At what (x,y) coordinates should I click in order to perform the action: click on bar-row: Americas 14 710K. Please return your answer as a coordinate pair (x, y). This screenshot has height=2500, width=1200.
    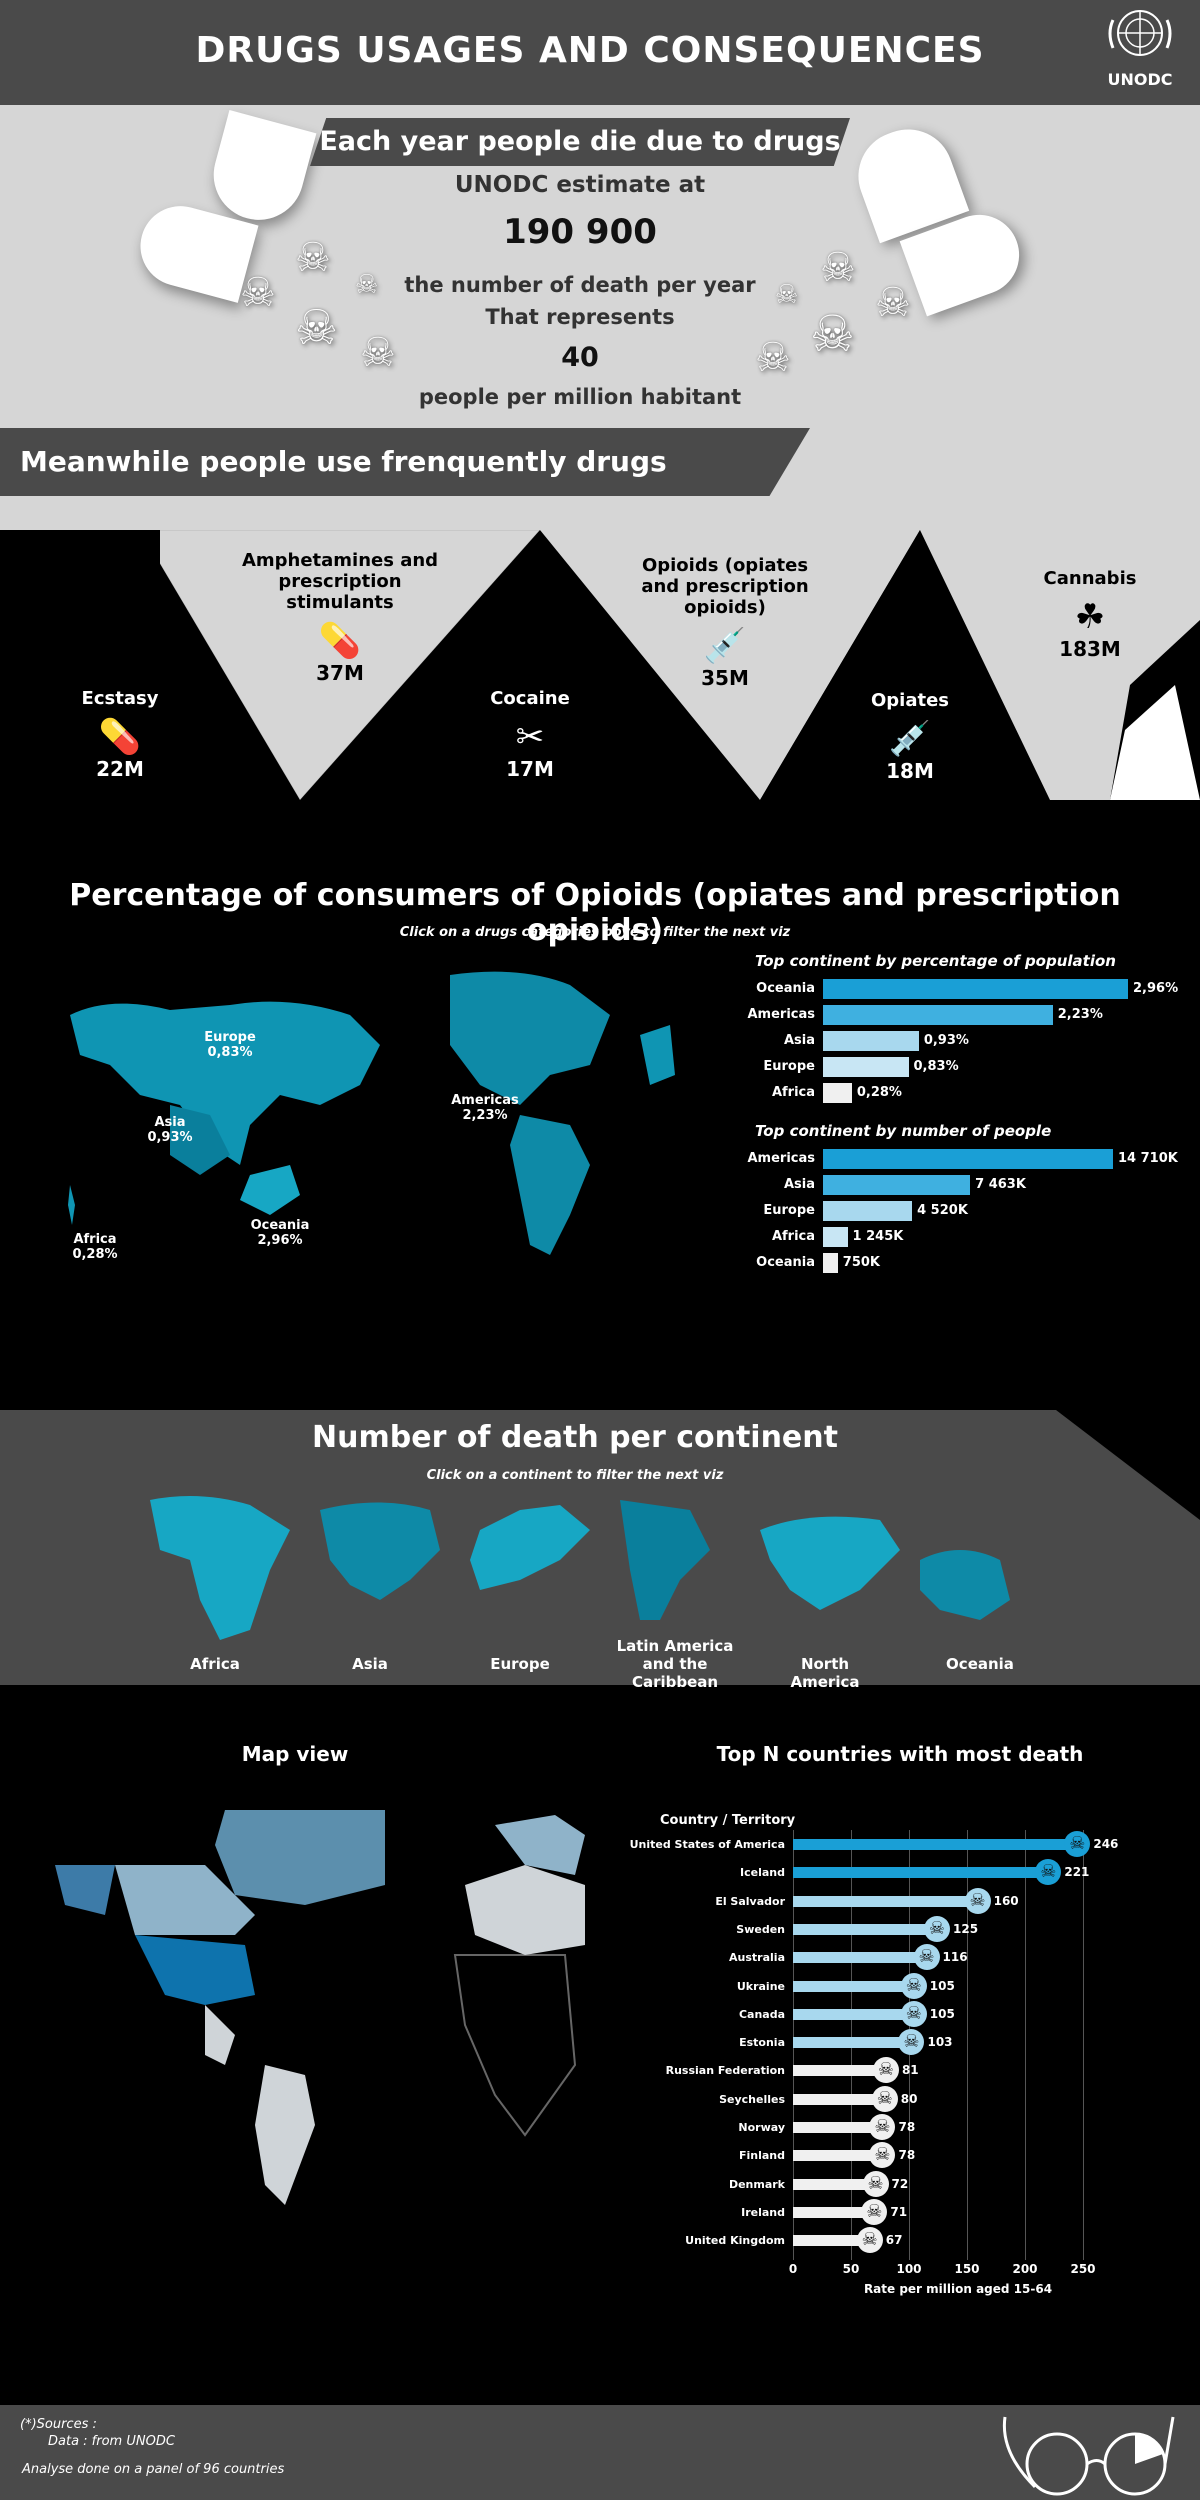
    Looking at the image, I should click on (935, 1159).